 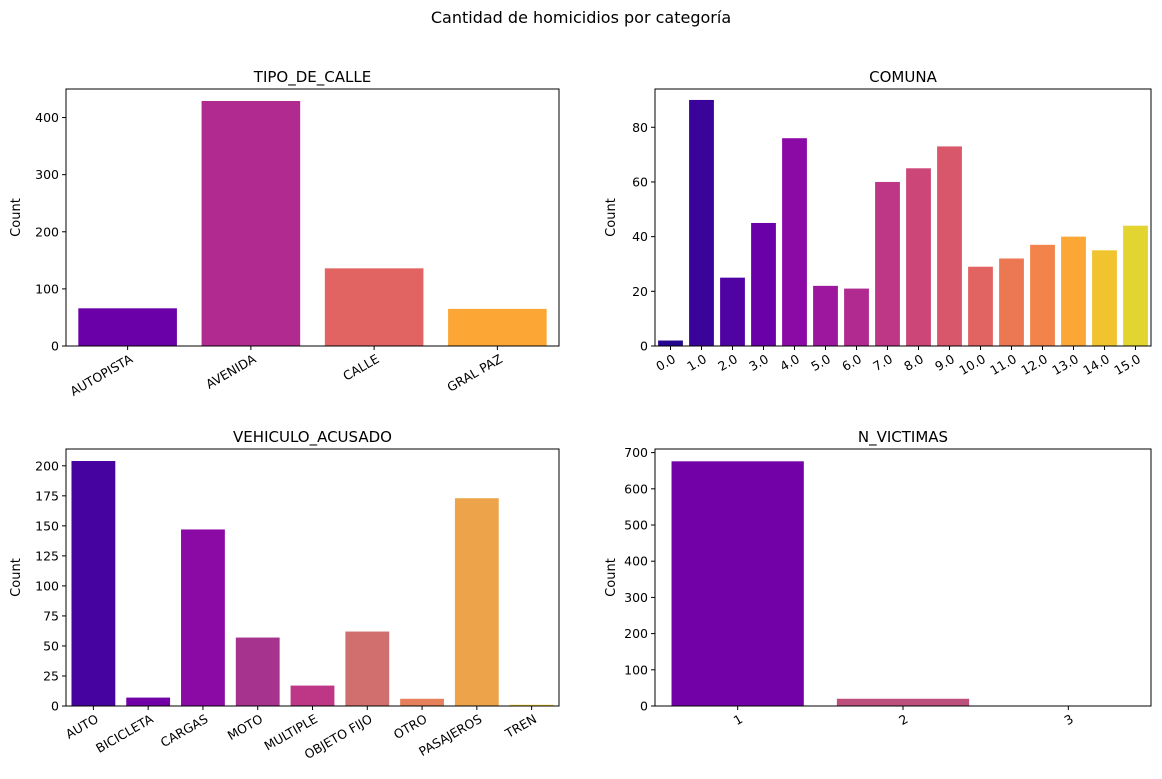 What do you see at coordinates (913, 362) in the screenshot?
I see `chart-2-xtick-label: 8.0` at bounding box center [913, 362].